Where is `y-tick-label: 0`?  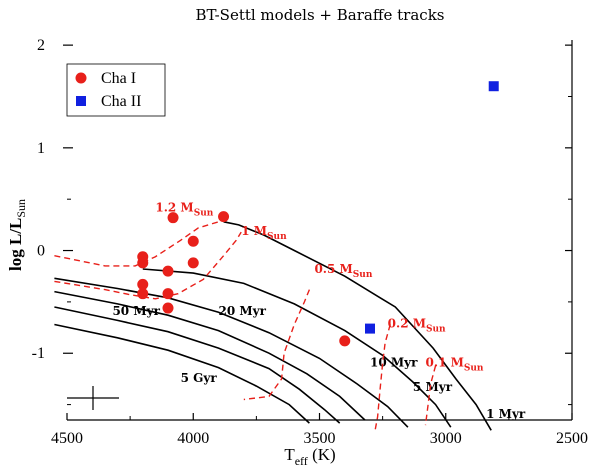 y-tick-label: 0 is located at coordinates (41, 251).